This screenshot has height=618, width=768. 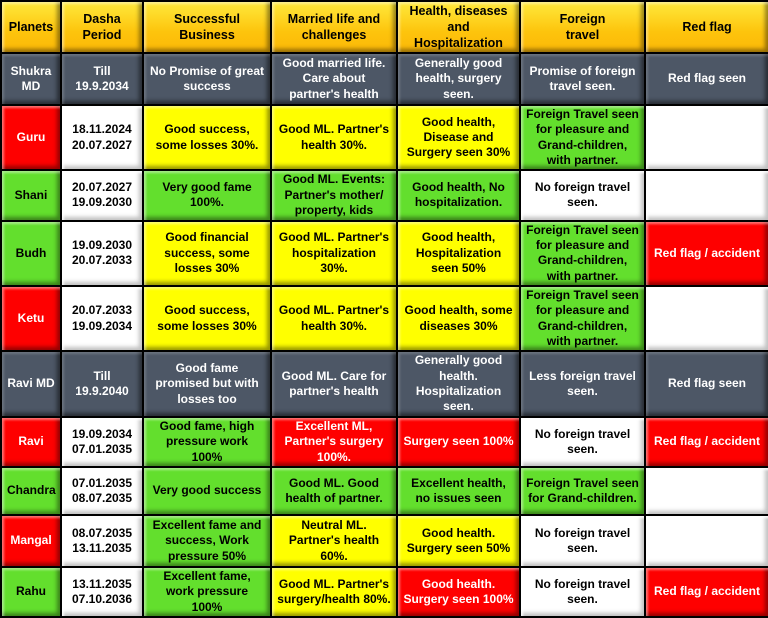 I want to click on business-cell: Excellent fame, work pressure 100%, so click(x=207, y=591).